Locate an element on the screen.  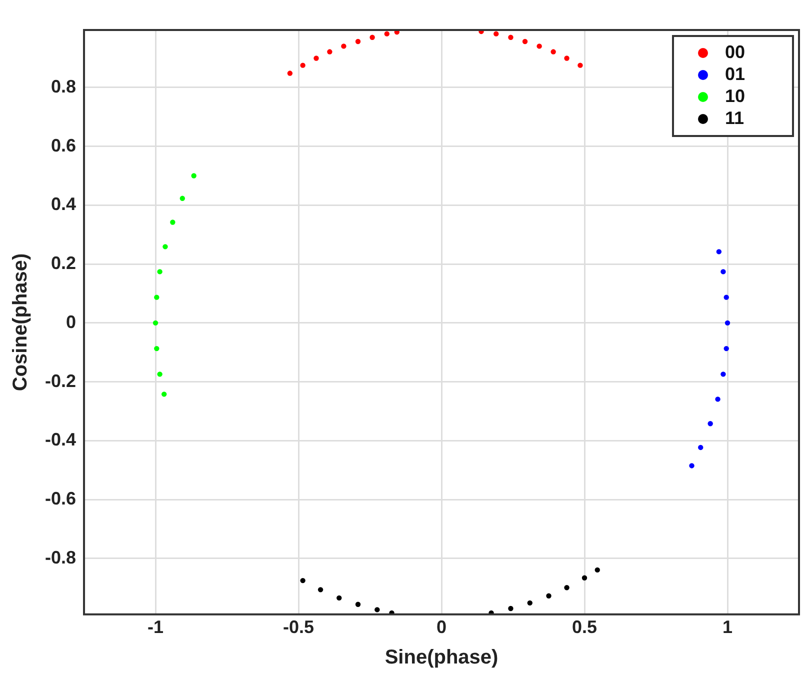
legend-label: 01 is located at coordinates (735, 74).